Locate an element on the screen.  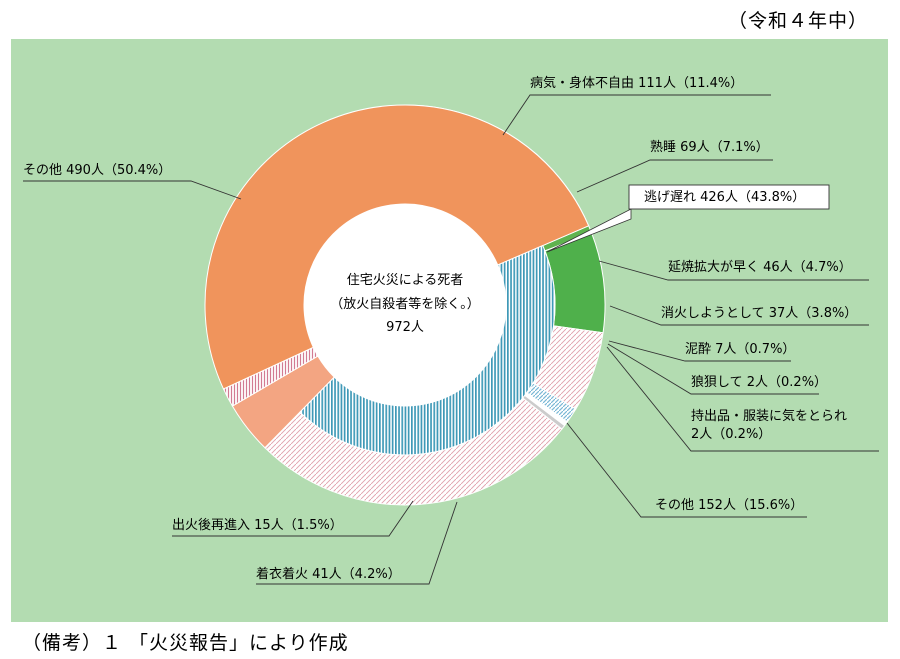
leader-fast-spread is located at coordinates (733, 270).